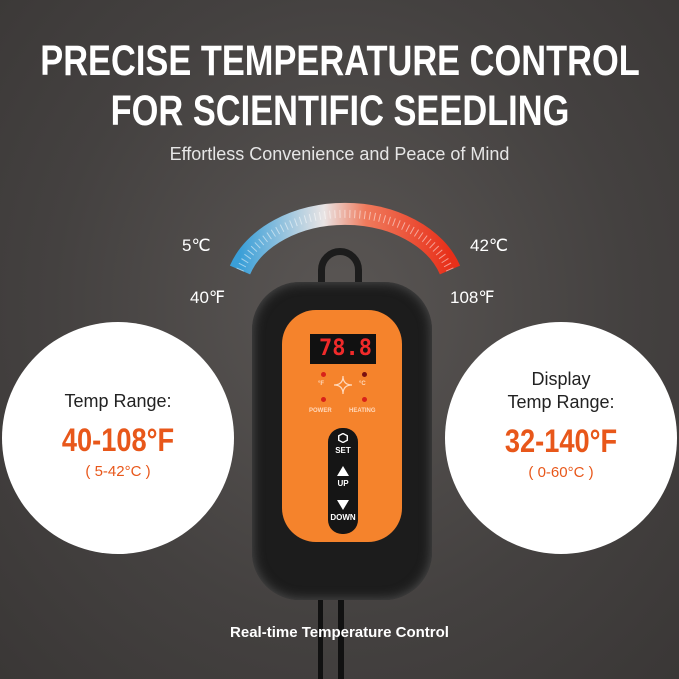 The image size is (679, 679). Describe the element at coordinates (323, 374) in the screenshot. I see `fahrenheit-led` at that location.